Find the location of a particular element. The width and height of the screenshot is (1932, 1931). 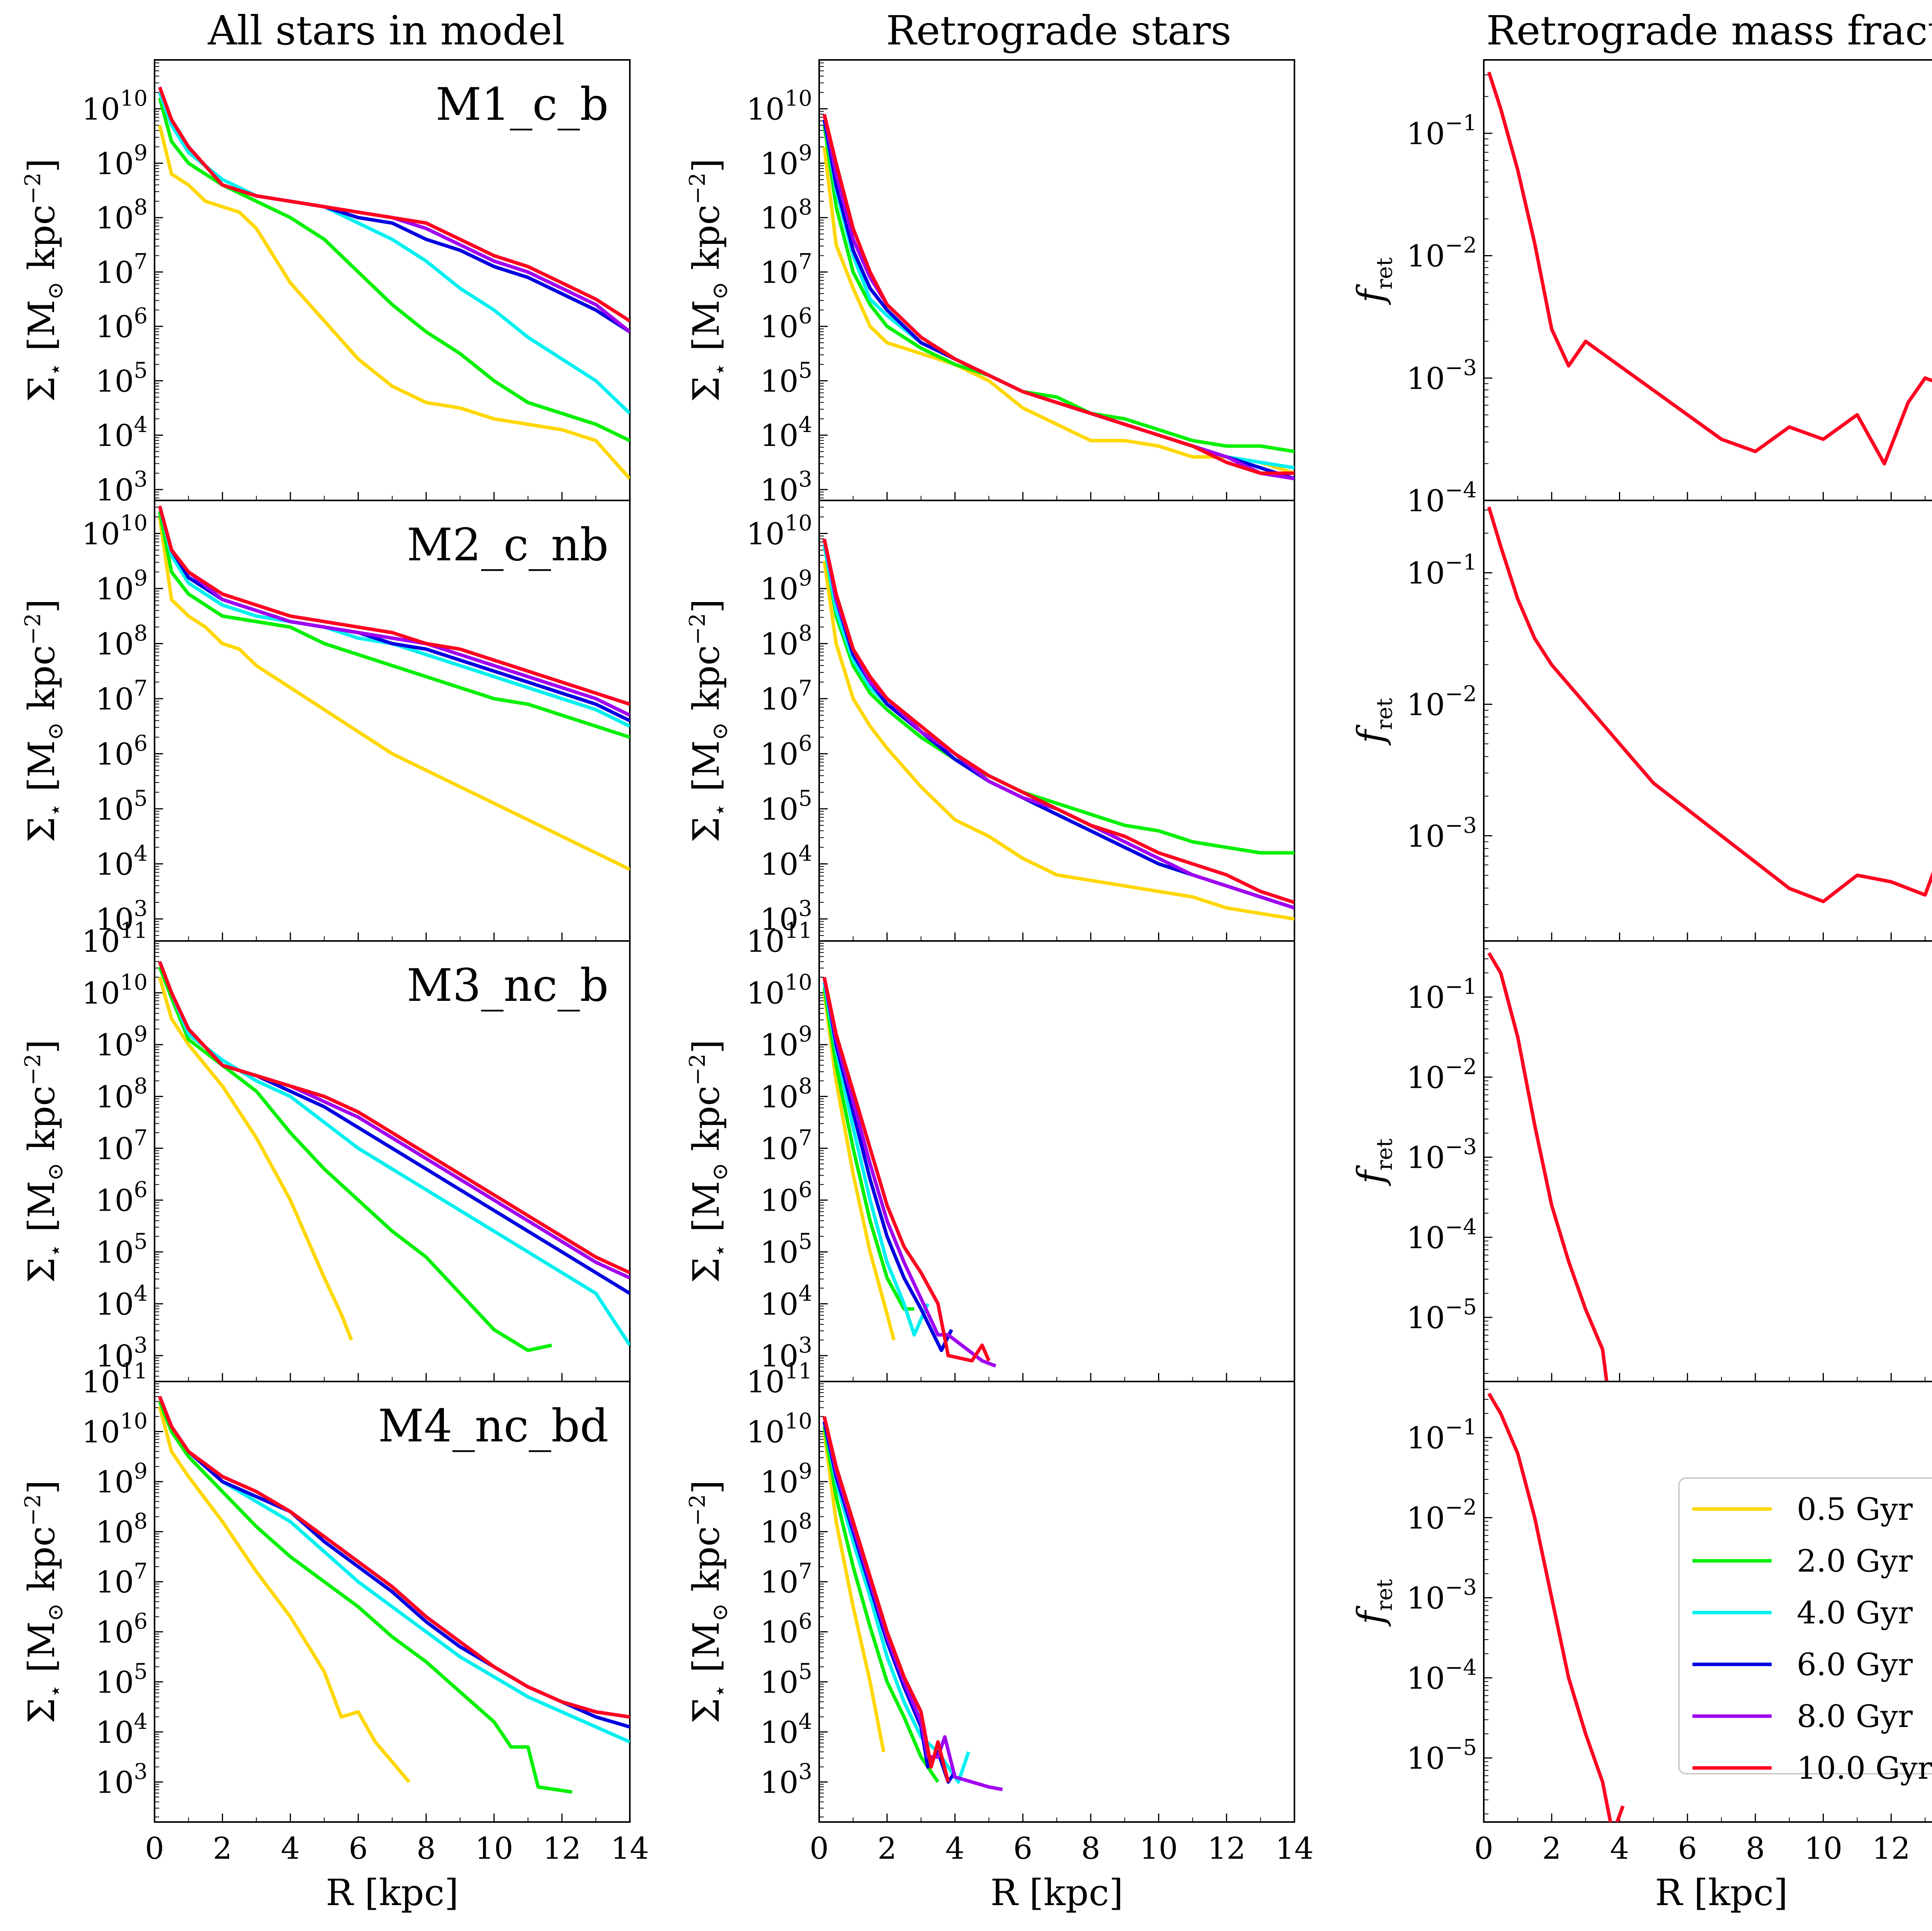

x-tick-label: 4 is located at coordinates (956, 1848).